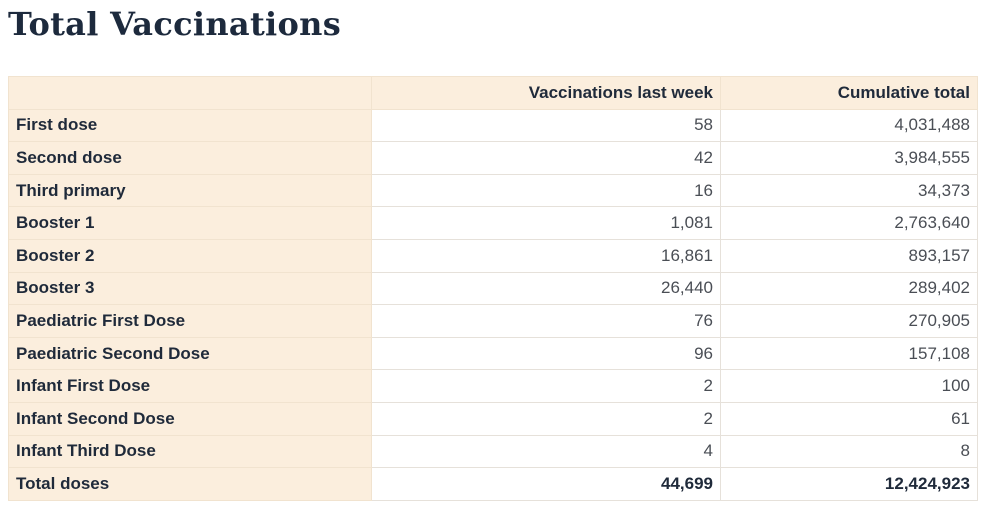  I want to click on row-label: Paediatric Second Dose, so click(190, 353).